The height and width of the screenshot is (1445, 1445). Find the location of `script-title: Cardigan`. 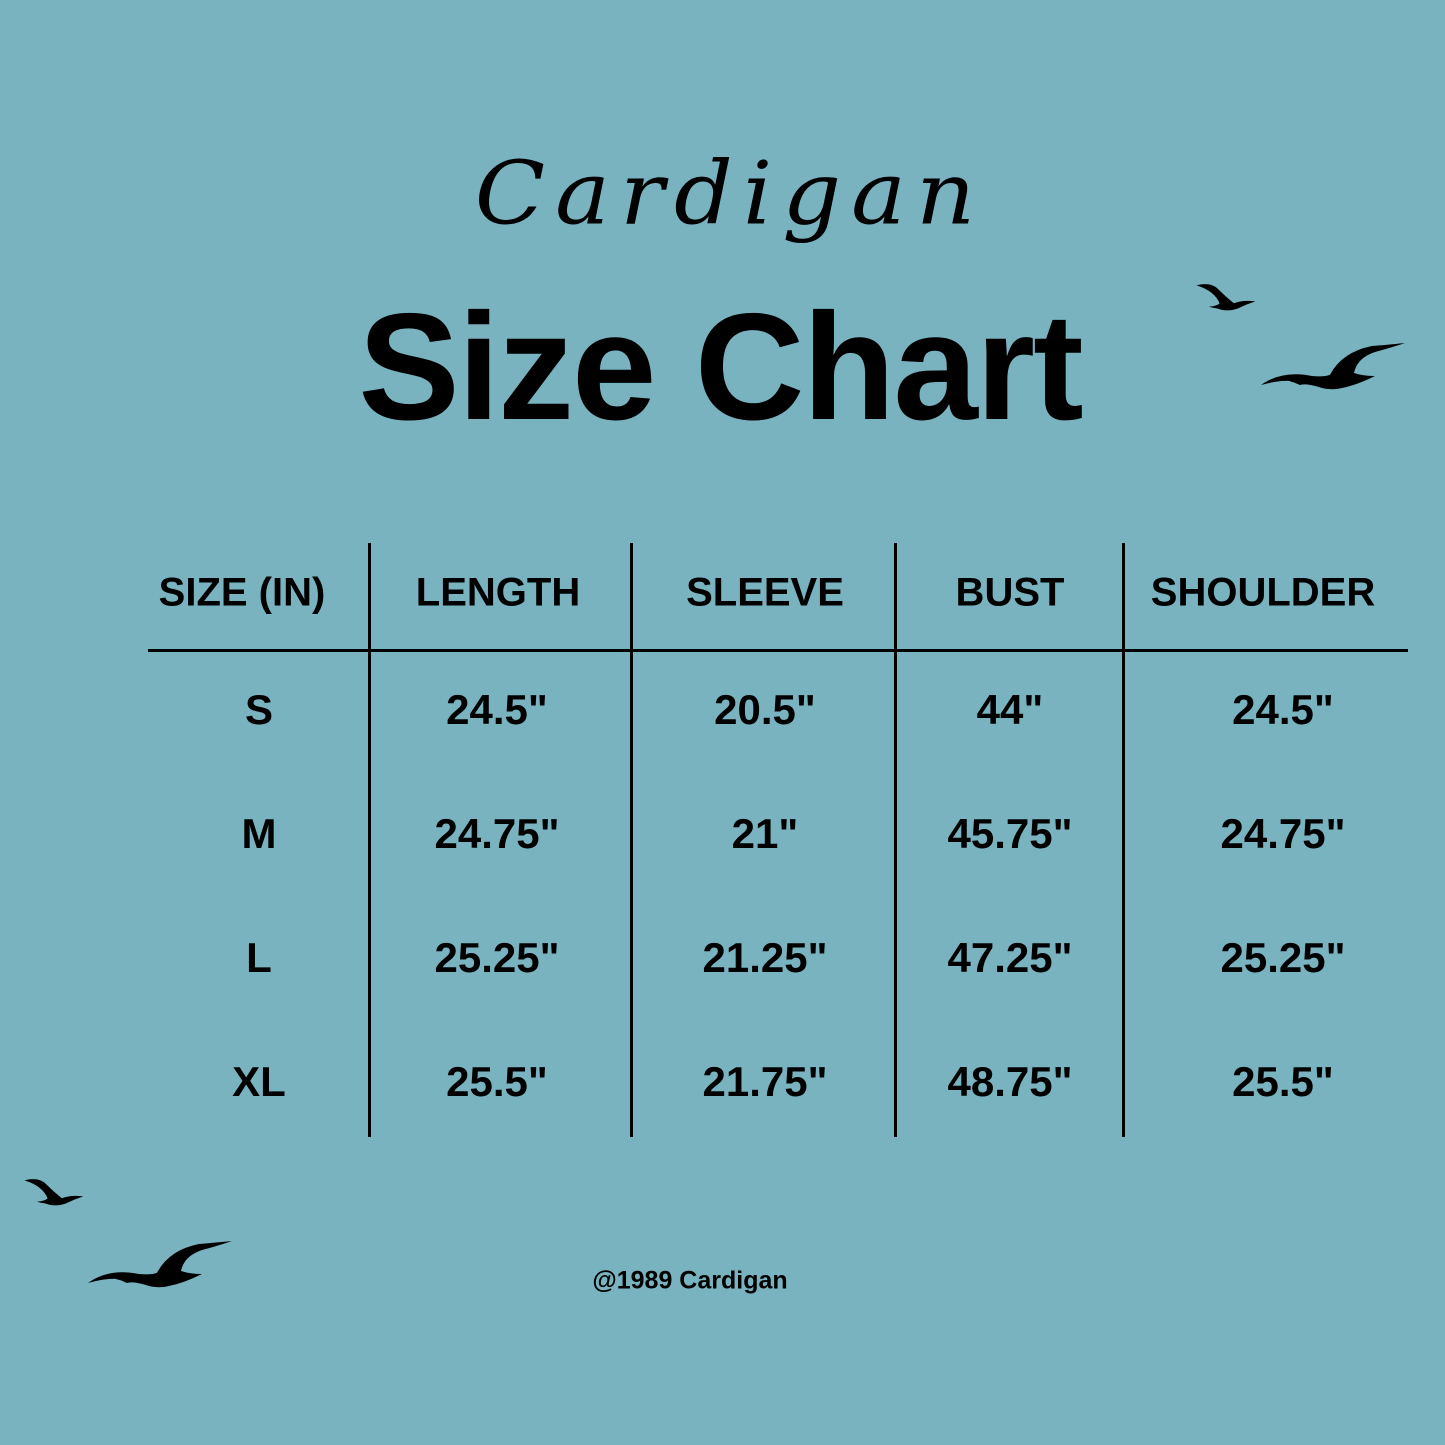

script-title: Cardigan is located at coordinates (730, 193).